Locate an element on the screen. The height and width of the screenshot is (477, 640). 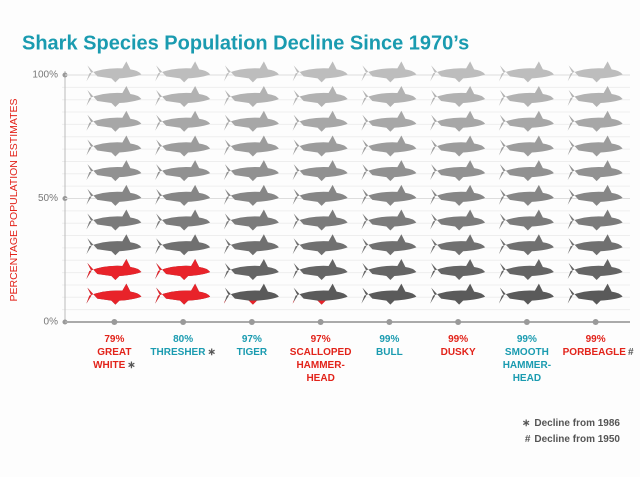
y-tick-label: 100% is located at coordinates (45, 75).